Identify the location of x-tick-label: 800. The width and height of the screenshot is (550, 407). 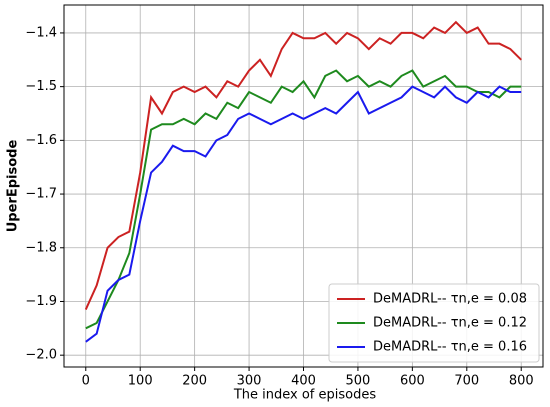
(521, 381).